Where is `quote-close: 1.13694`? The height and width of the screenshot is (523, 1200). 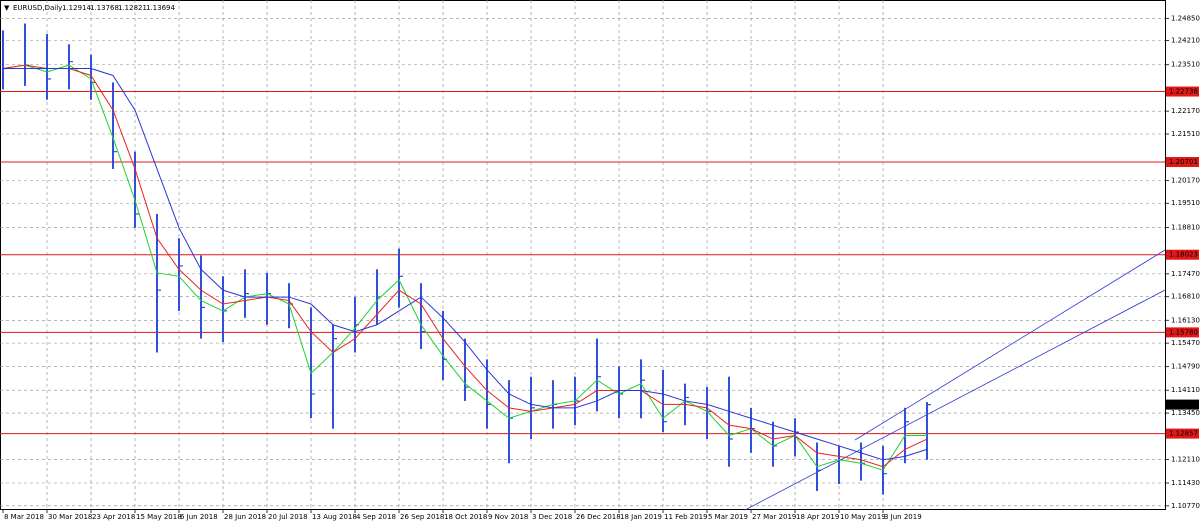 quote-close: 1.13694 is located at coordinates (160, 8).